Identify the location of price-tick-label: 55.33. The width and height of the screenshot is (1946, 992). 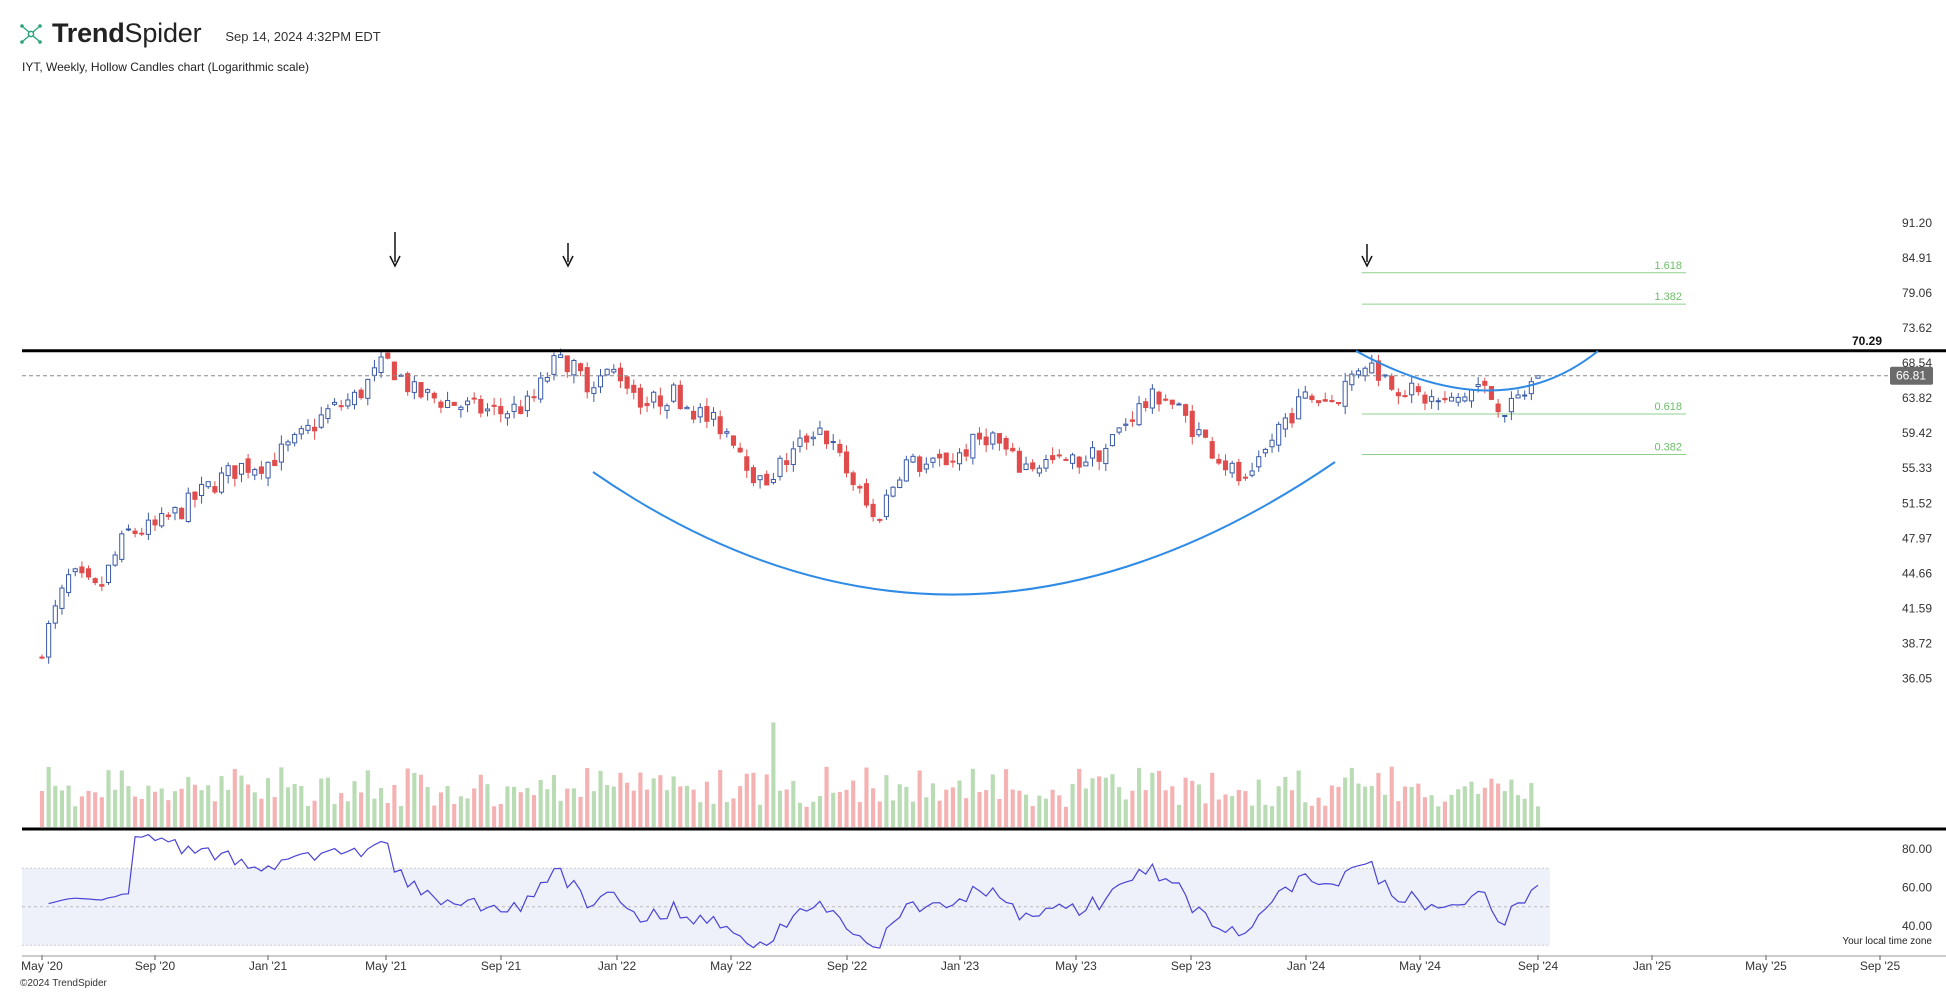
(1917, 468).